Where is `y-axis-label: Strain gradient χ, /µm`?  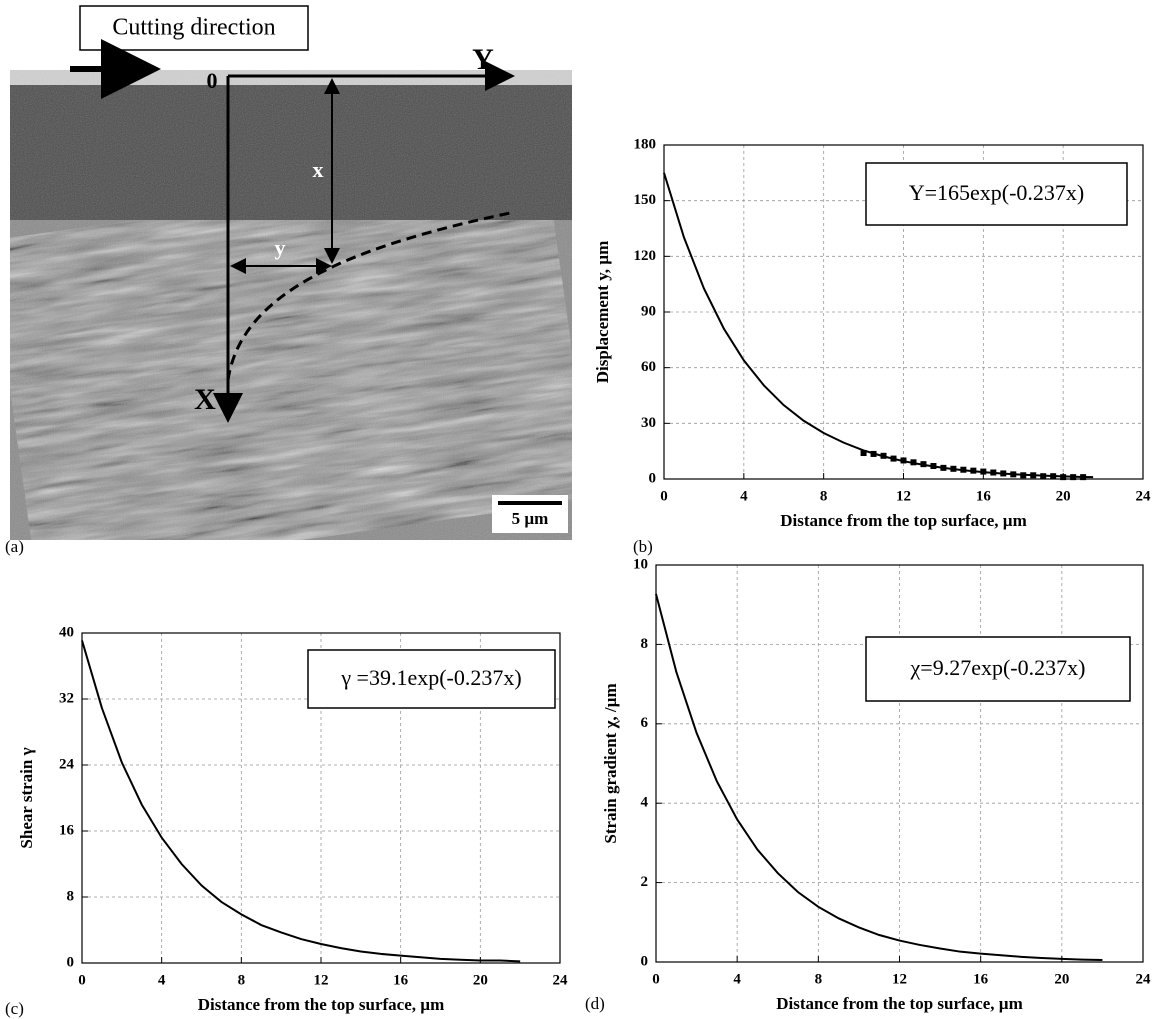 y-axis-label: Strain gradient χ, /µm is located at coordinates (610, 763).